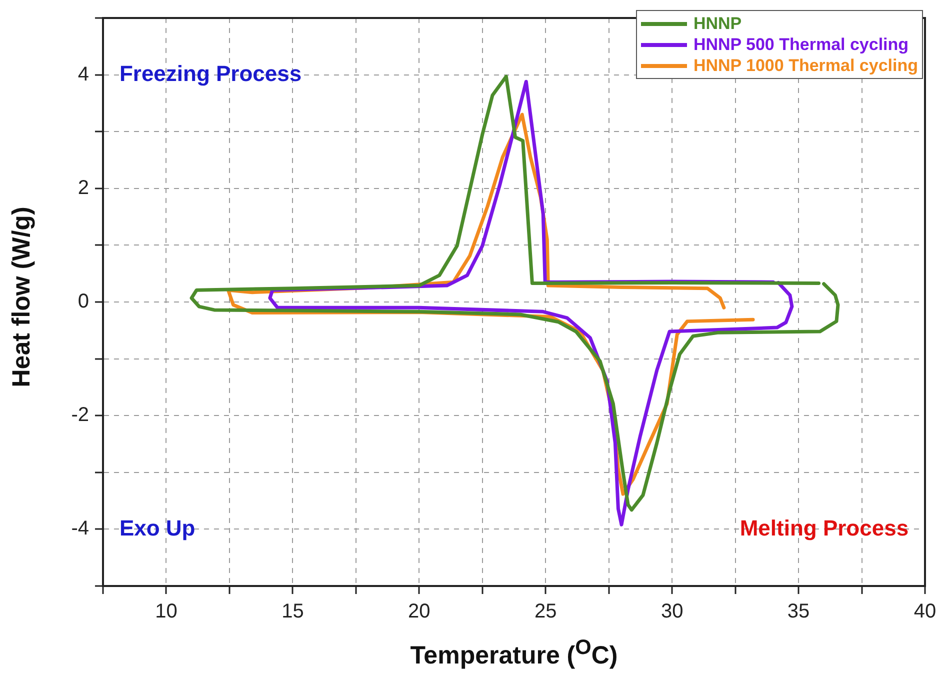 Image resolution: width=946 pixels, height=688 pixels. What do you see at coordinates (210, 73) in the screenshot?
I see `annotation: Freezing Process` at bounding box center [210, 73].